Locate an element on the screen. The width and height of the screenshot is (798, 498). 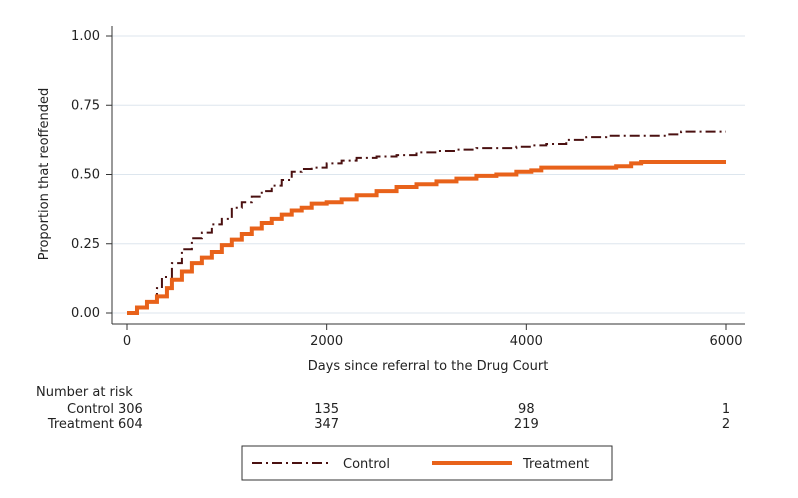
x-axis-title: Days since referral to the Drug Court is located at coordinates (428, 366).